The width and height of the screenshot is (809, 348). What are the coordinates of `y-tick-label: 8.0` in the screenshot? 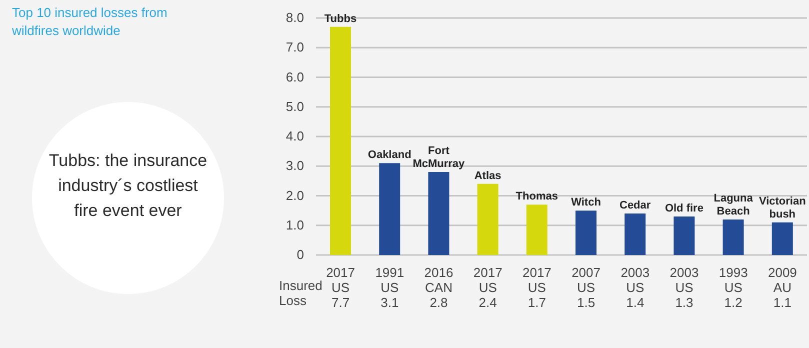 It's located at (295, 17).